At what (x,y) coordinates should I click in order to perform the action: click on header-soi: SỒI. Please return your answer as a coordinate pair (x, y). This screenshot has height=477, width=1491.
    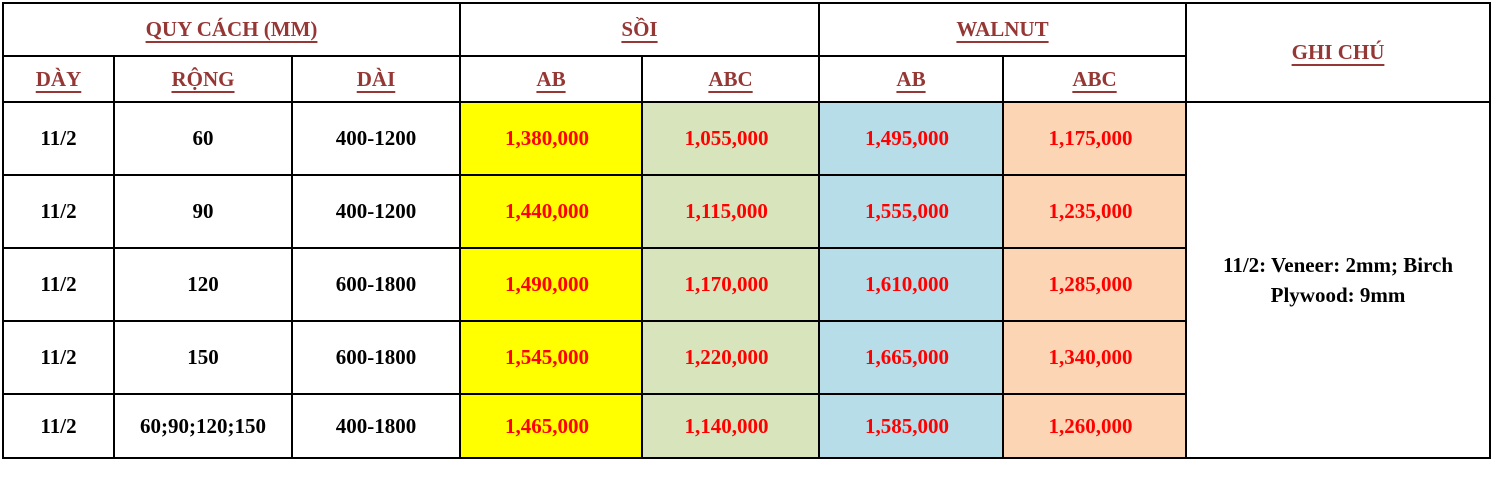
    Looking at the image, I should click on (639, 29).